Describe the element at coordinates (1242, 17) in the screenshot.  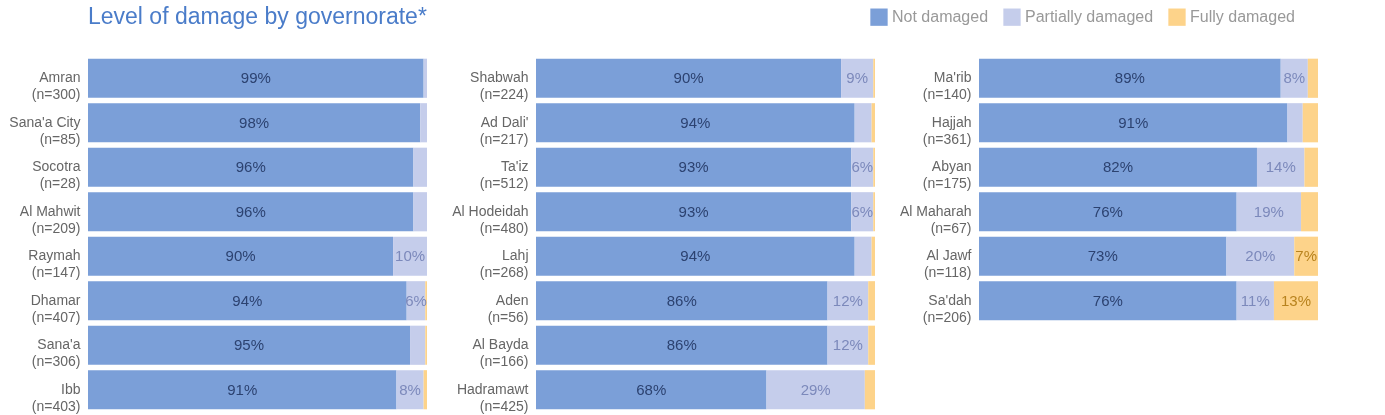
I see `legend-label: Fully damaged` at that location.